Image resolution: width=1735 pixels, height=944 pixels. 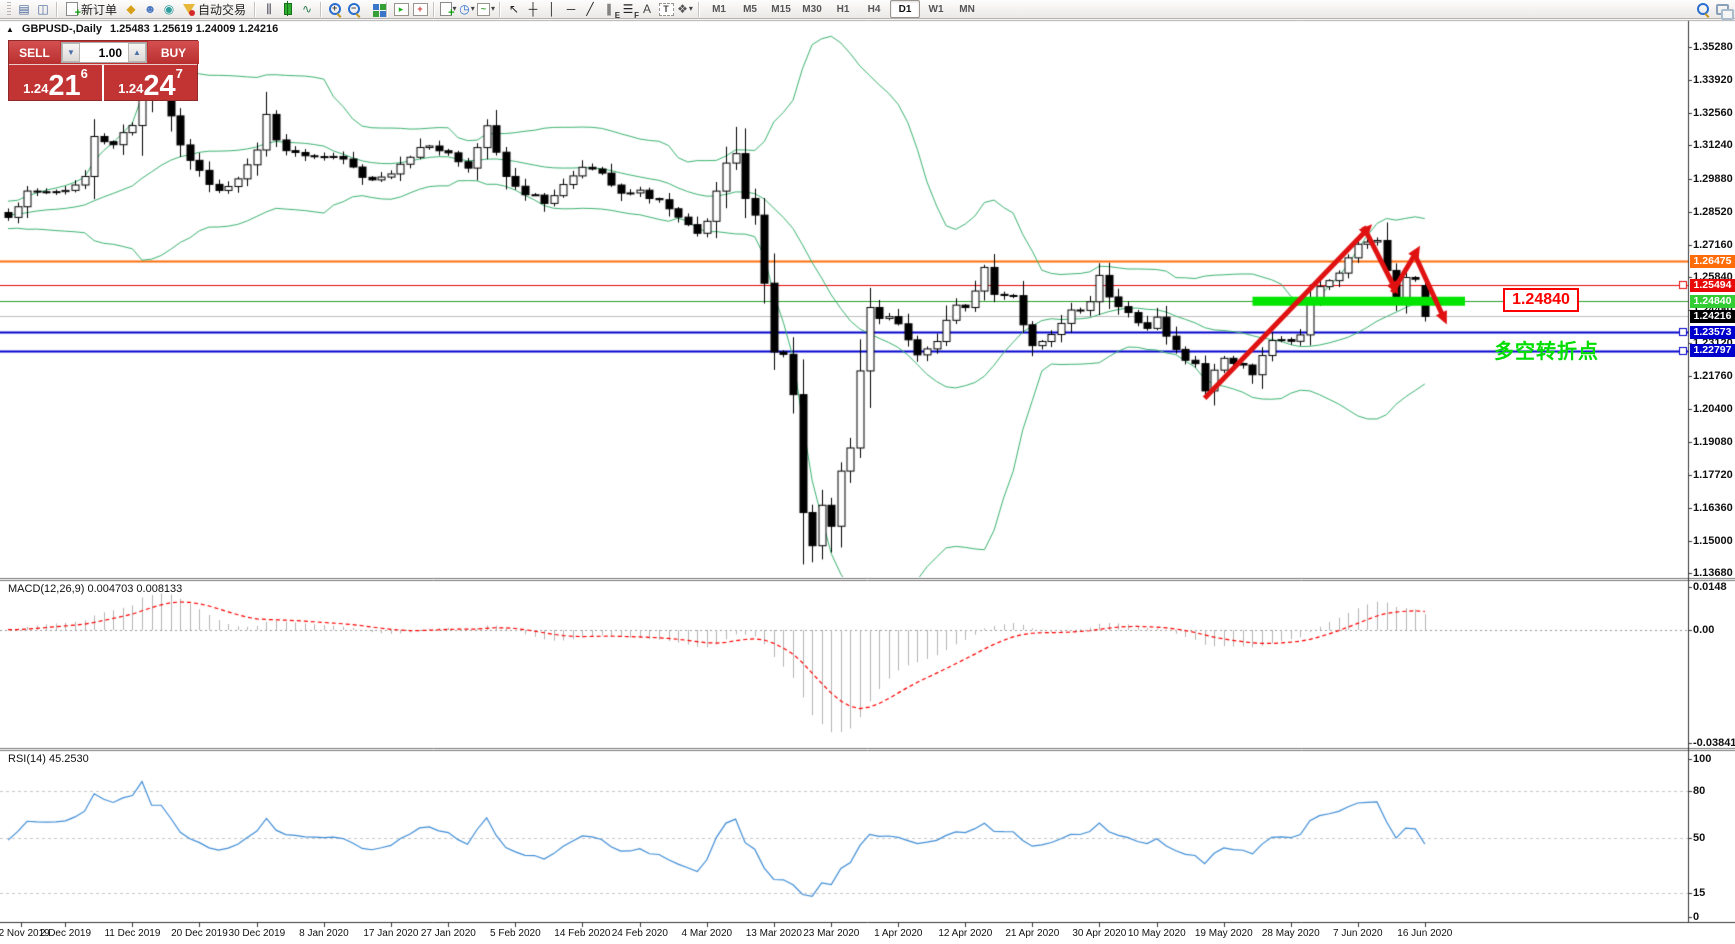 I want to click on price-tick-label: 1.31240, so click(x=1713, y=145).